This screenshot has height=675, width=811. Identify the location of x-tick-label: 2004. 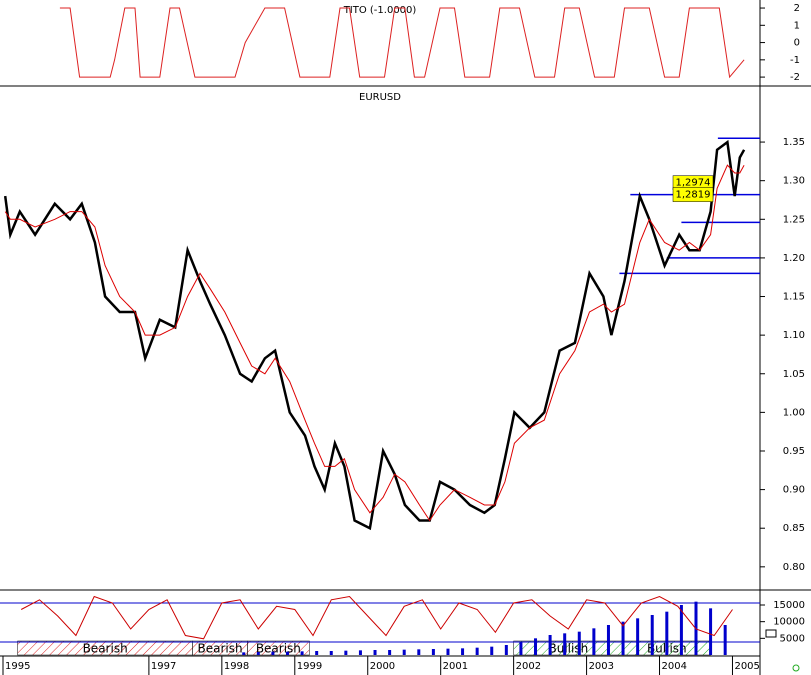
(674, 666).